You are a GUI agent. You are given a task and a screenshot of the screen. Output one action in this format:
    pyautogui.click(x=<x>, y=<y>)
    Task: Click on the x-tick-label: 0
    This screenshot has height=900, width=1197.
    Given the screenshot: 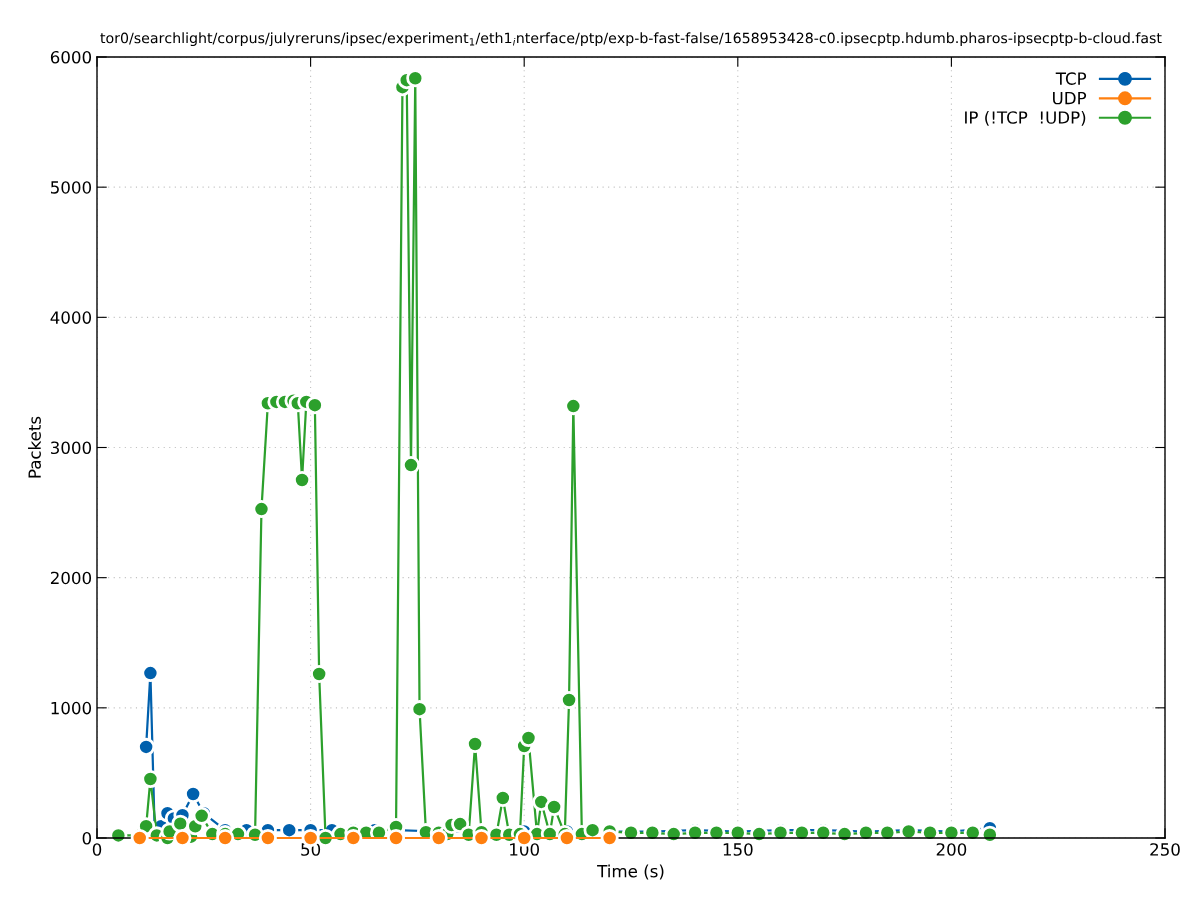 What is the action you would take?
    pyautogui.click(x=97, y=849)
    